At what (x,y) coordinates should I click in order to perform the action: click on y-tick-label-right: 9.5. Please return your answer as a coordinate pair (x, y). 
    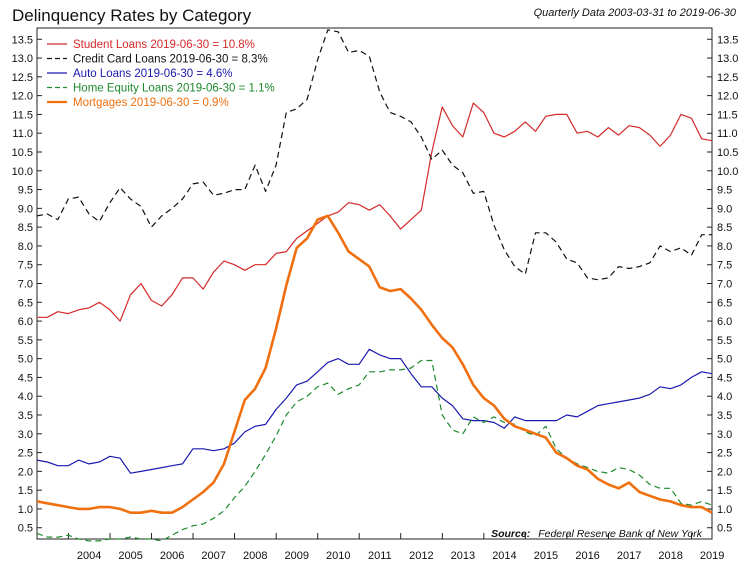
    Looking at the image, I should click on (724, 191).